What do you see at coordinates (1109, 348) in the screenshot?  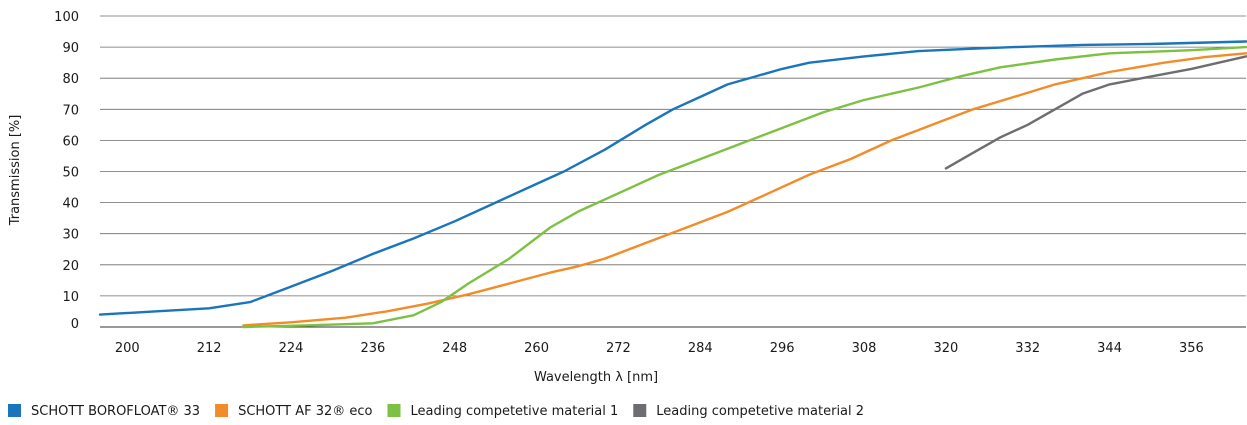 I see `x-tick-label: 344` at bounding box center [1109, 348].